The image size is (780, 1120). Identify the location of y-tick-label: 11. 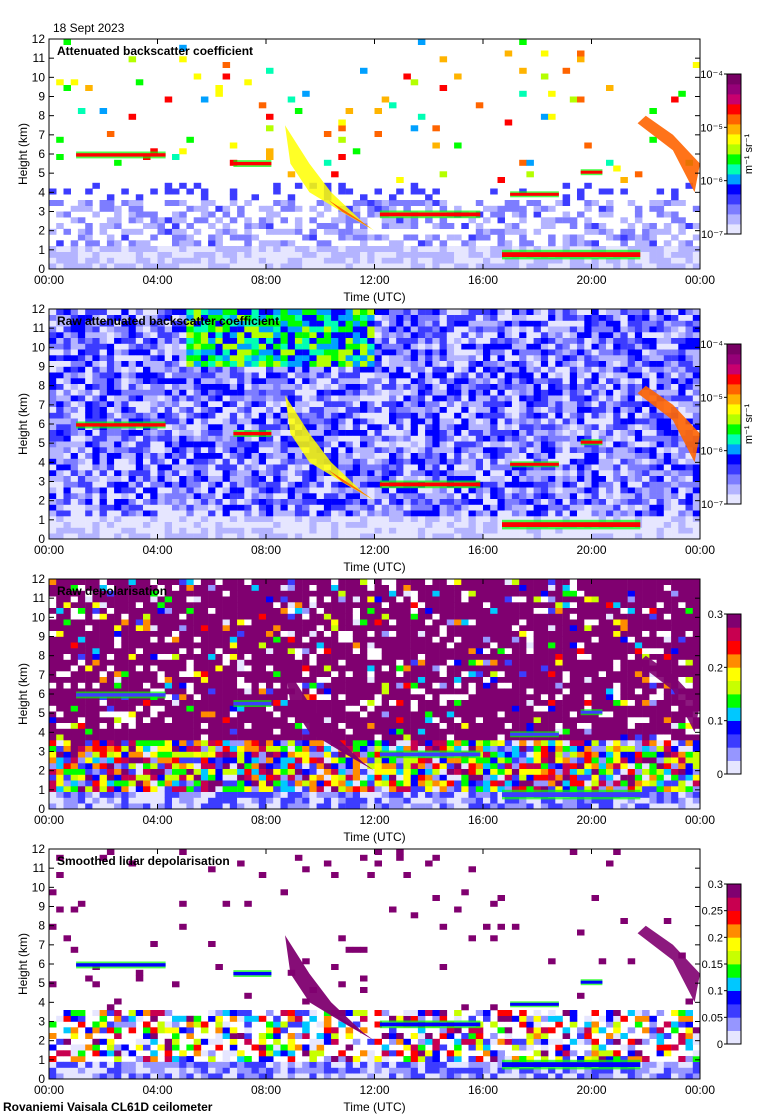
(39, 868).